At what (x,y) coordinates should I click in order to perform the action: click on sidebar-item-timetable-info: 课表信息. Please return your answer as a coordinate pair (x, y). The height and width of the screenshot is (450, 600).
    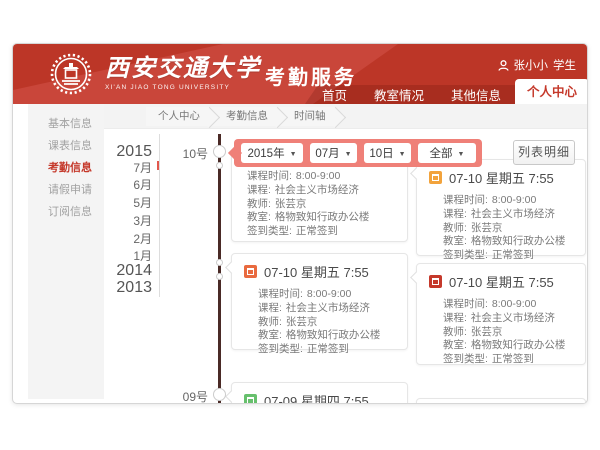
    Looking at the image, I should click on (70, 146).